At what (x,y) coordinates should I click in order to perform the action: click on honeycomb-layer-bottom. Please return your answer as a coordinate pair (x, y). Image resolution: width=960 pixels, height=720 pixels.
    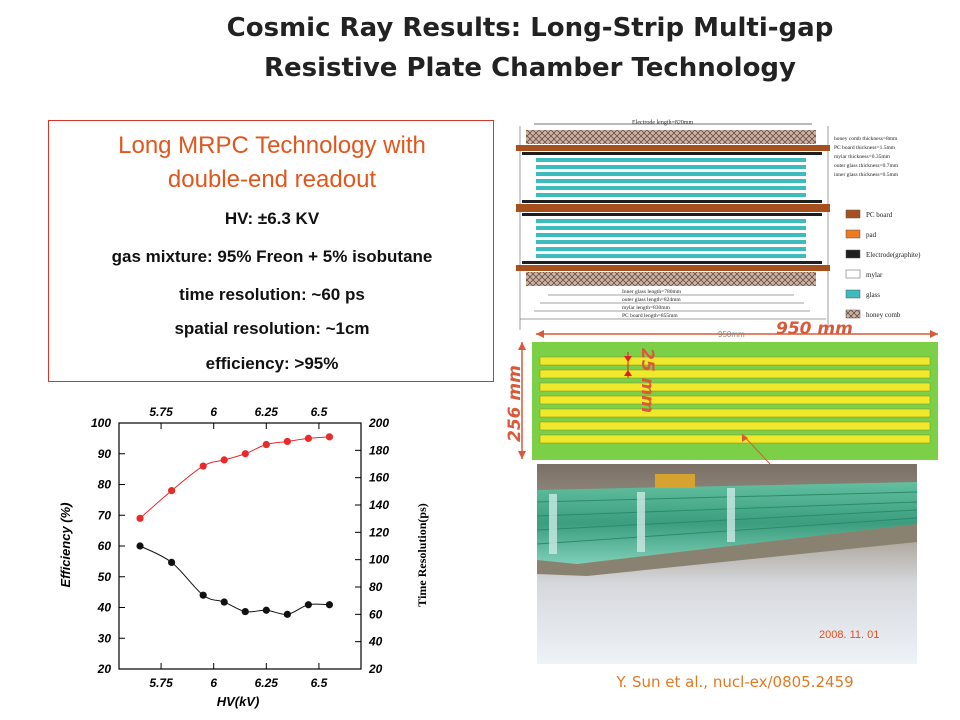
    Looking at the image, I should click on (671, 279).